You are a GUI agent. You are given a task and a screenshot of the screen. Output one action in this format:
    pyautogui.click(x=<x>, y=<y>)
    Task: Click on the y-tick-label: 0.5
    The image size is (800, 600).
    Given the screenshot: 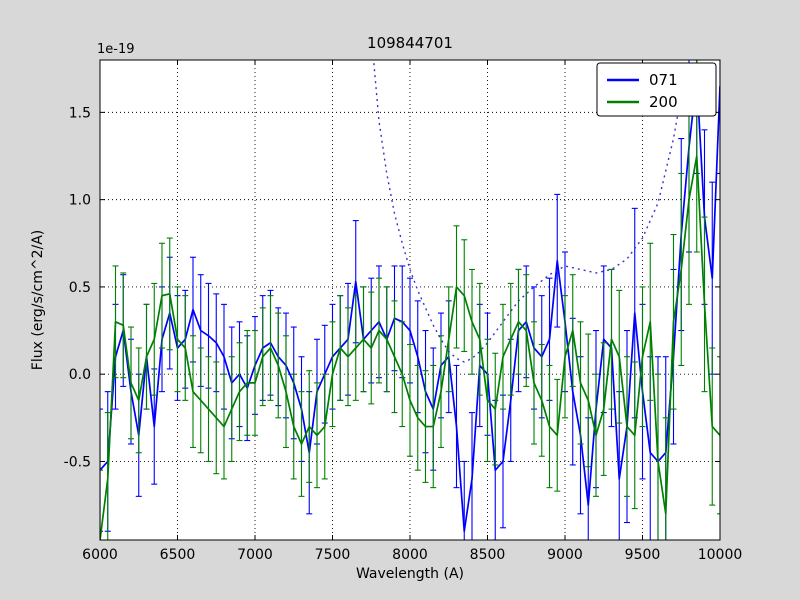 What is the action you would take?
    pyautogui.click(x=80, y=288)
    